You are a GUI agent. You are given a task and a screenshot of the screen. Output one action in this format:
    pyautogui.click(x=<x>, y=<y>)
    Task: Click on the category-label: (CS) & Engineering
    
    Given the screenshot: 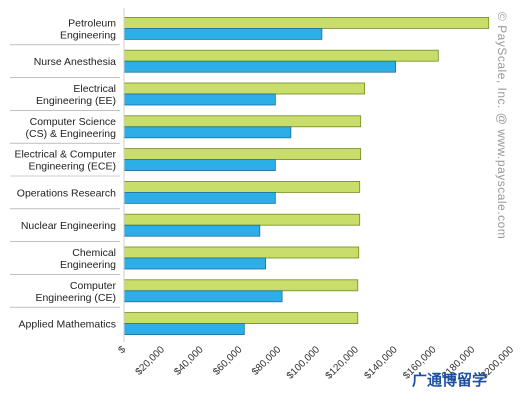 What is the action you would take?
    pyautogui.click(x=71, y=134)
    